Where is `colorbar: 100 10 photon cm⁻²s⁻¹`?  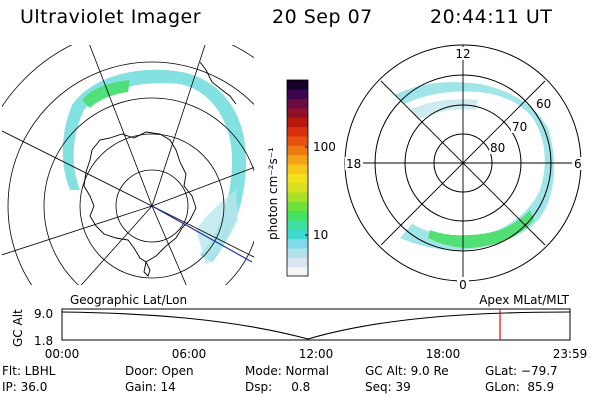 colorbar: 100 10 photon cm⁻²s⁻¹ is located at coordinates (301, 178).